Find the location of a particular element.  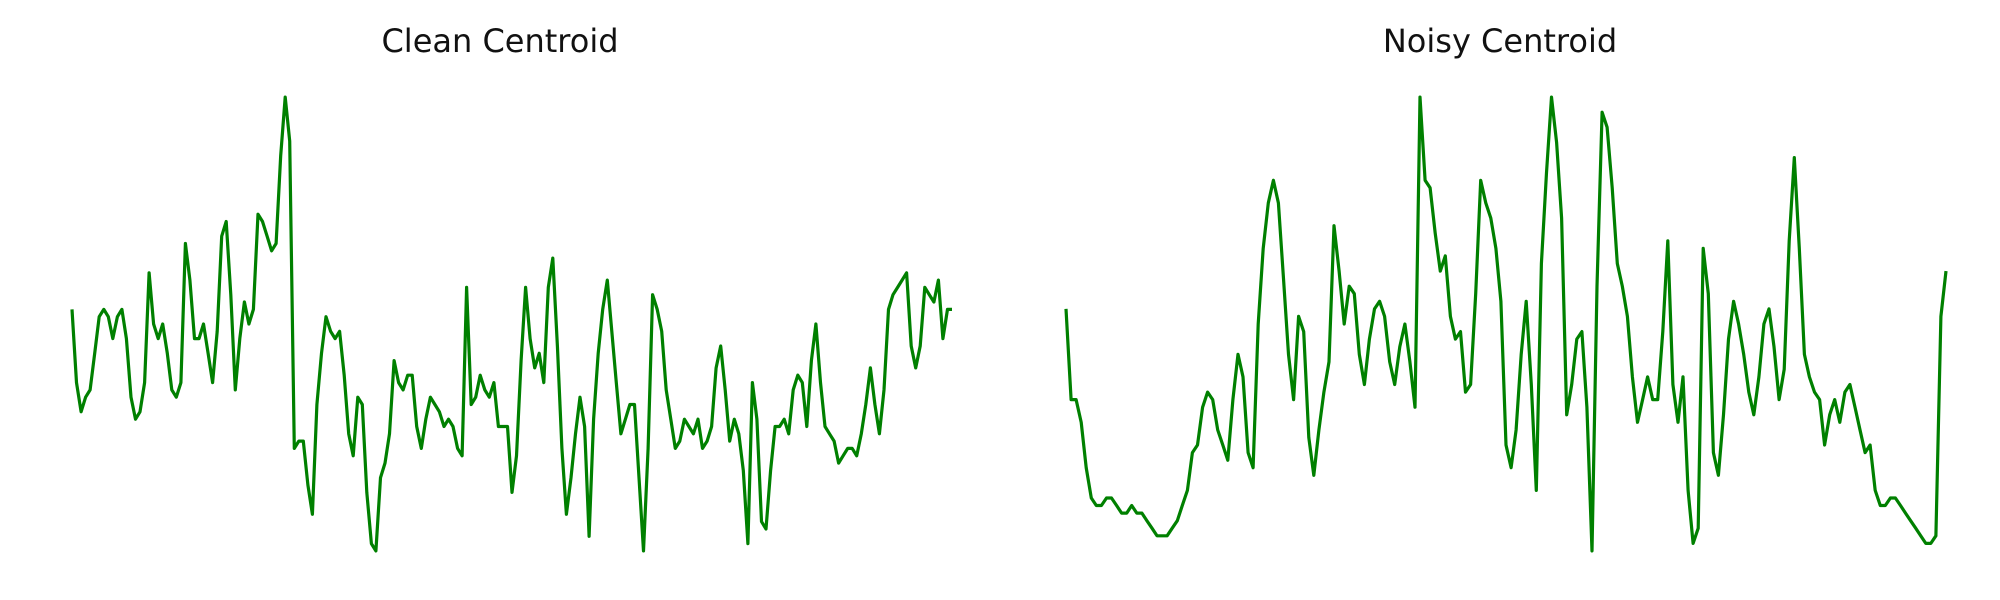

chart-title: Noisy Centroid is located at coordinates (1500, 41).